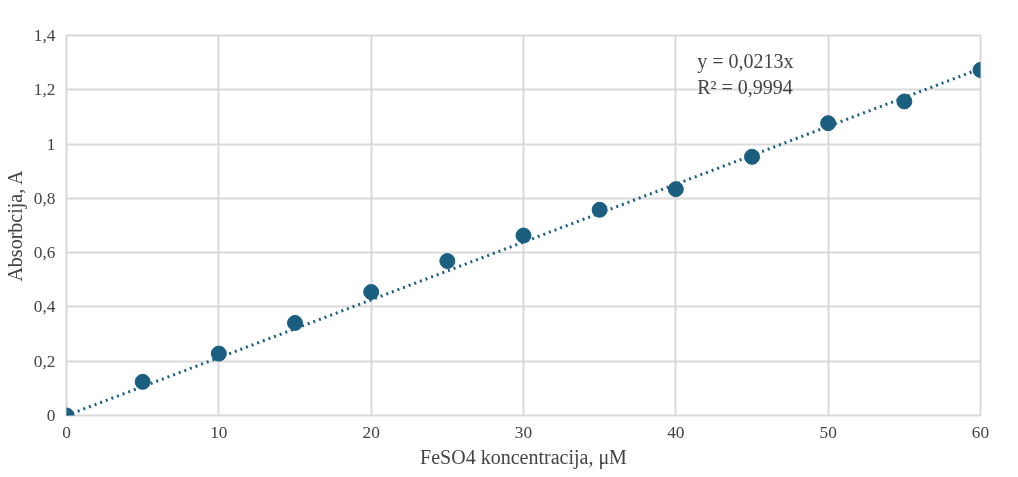  I want to click on x-tick-label: 0, so click(66, 432).